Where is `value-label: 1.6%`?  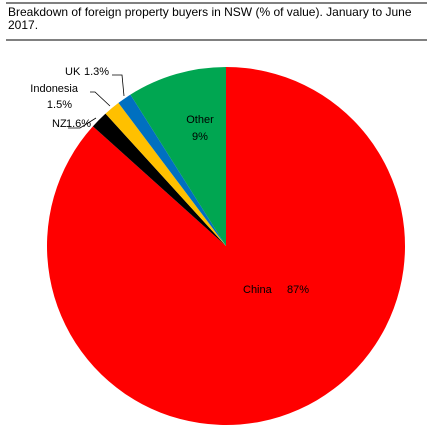
value-label: 1.6% is located at coordinates (78, 124).